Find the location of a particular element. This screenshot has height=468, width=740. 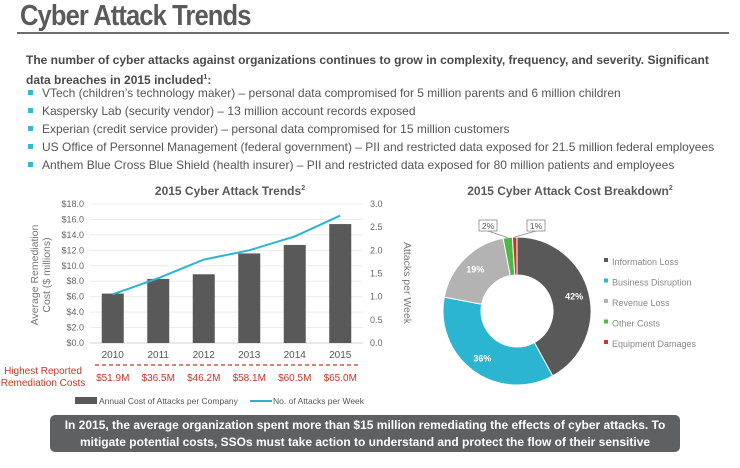

pie-chart-title: 2015 Cyber Attack Cost Breakdown2 is located at coordinates (570, 191).